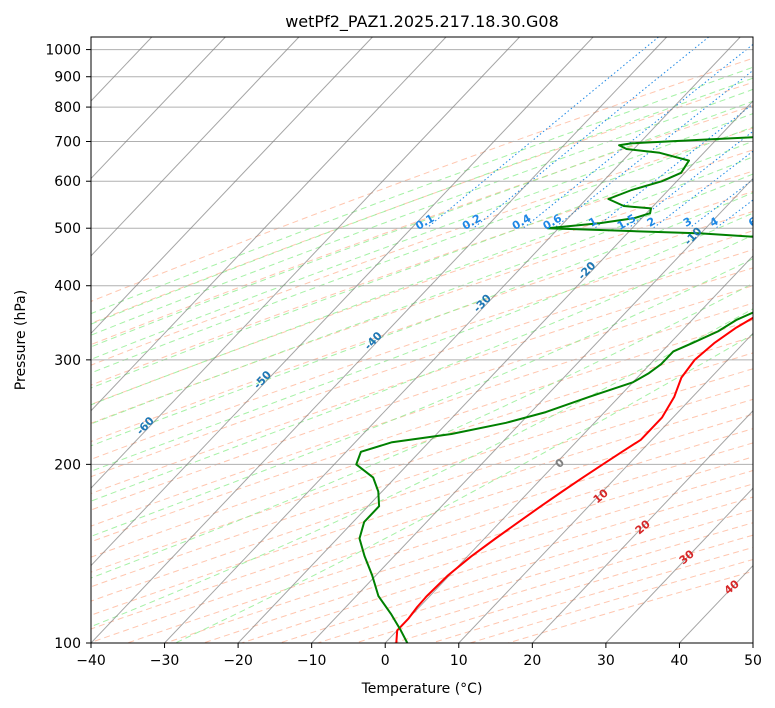 This screenshot has height=708, width=775. I want to click on chart-title: wetPf2_PAZ1.2025.217.18.30.G08, so click(422, 22).